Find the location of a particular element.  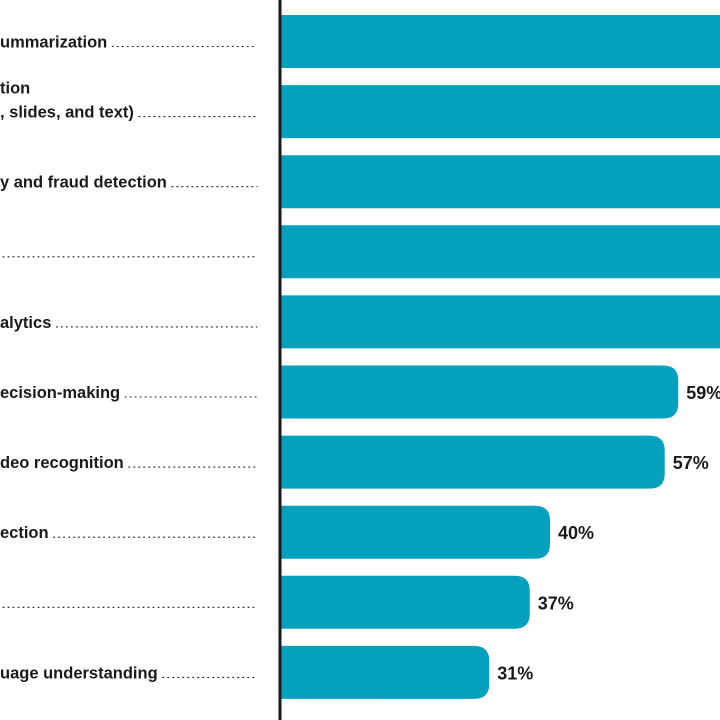

category-label-4-line-0: alytics is located at coordinates (25, 323).